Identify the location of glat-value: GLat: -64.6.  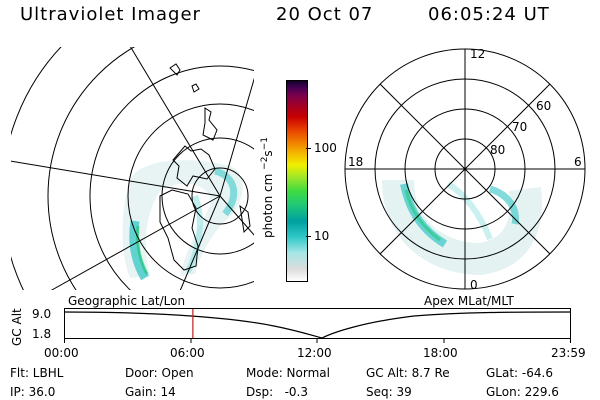
(519, 373).